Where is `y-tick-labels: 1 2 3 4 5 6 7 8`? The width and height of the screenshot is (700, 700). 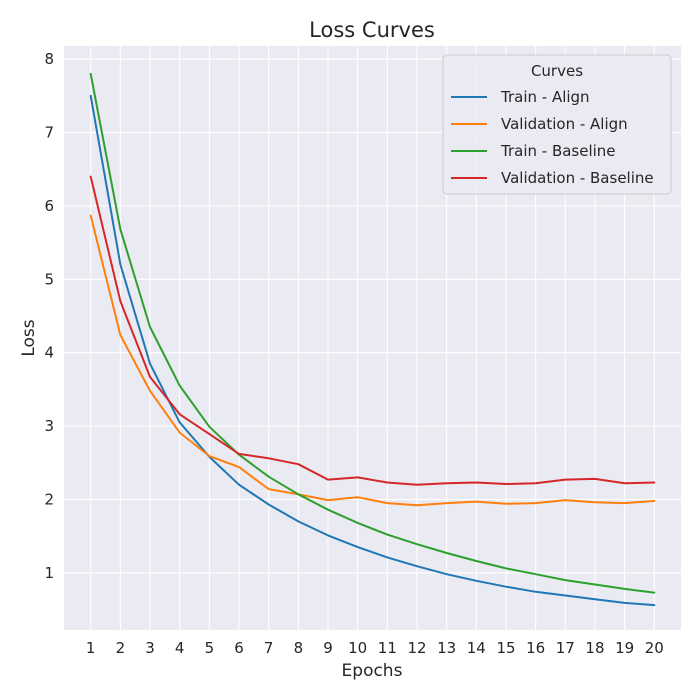 y-tick-labels: 1 2 3 4 5 6 7 8 is located at coordinates (49, 316).